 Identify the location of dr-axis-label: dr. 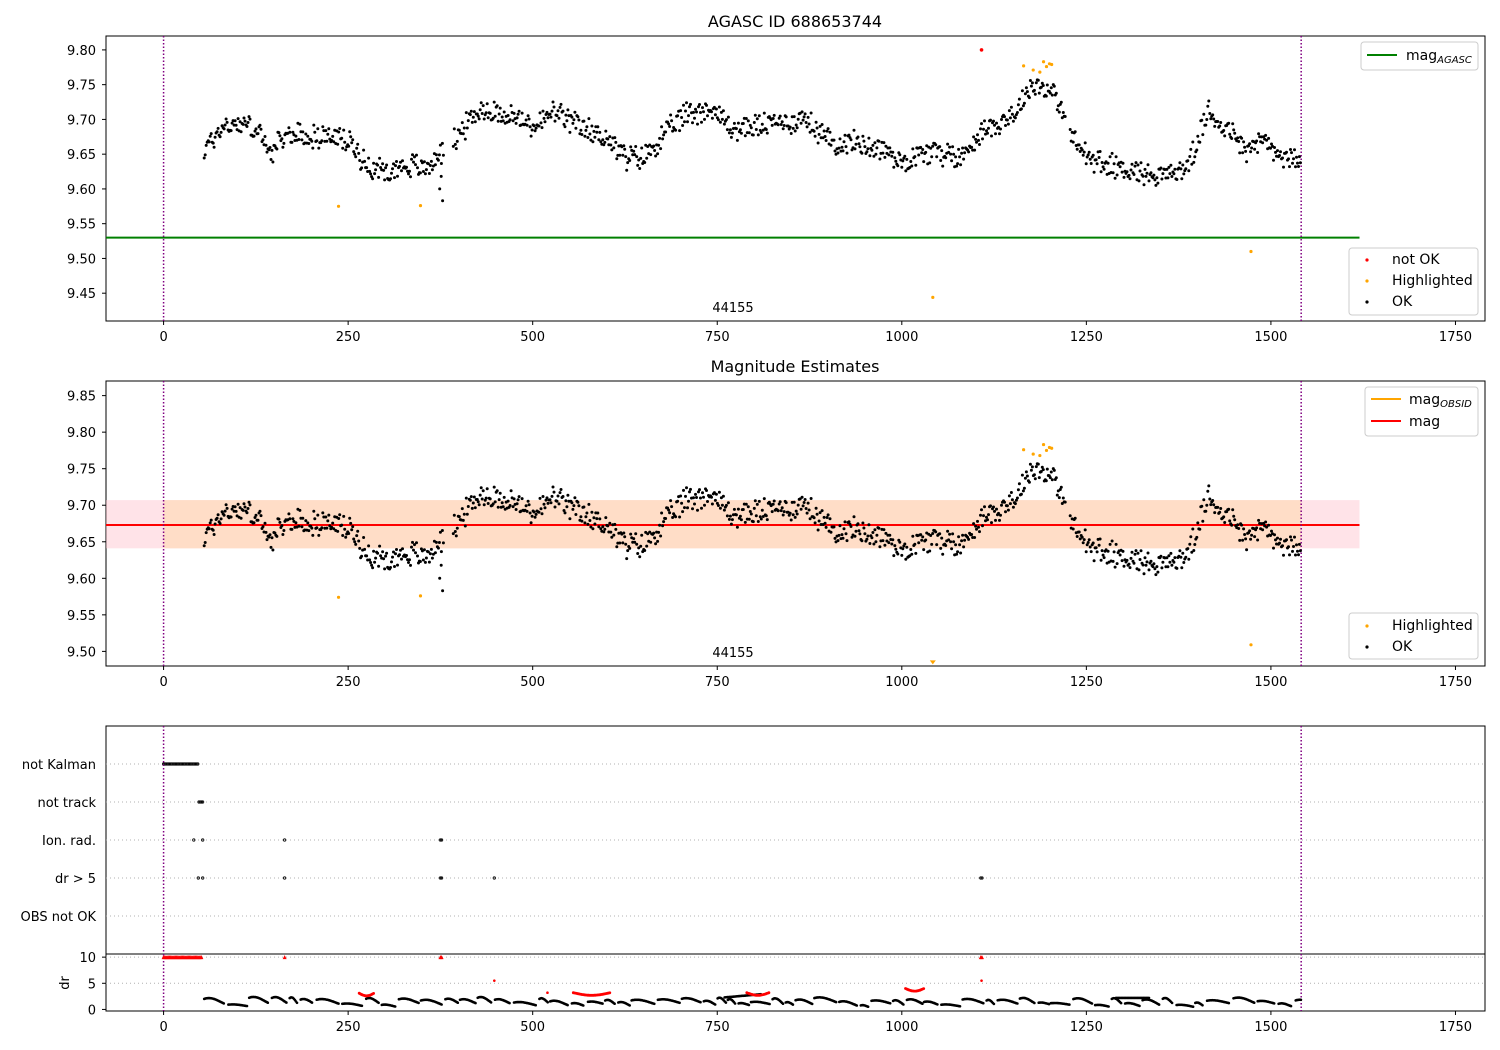
(65, 983).